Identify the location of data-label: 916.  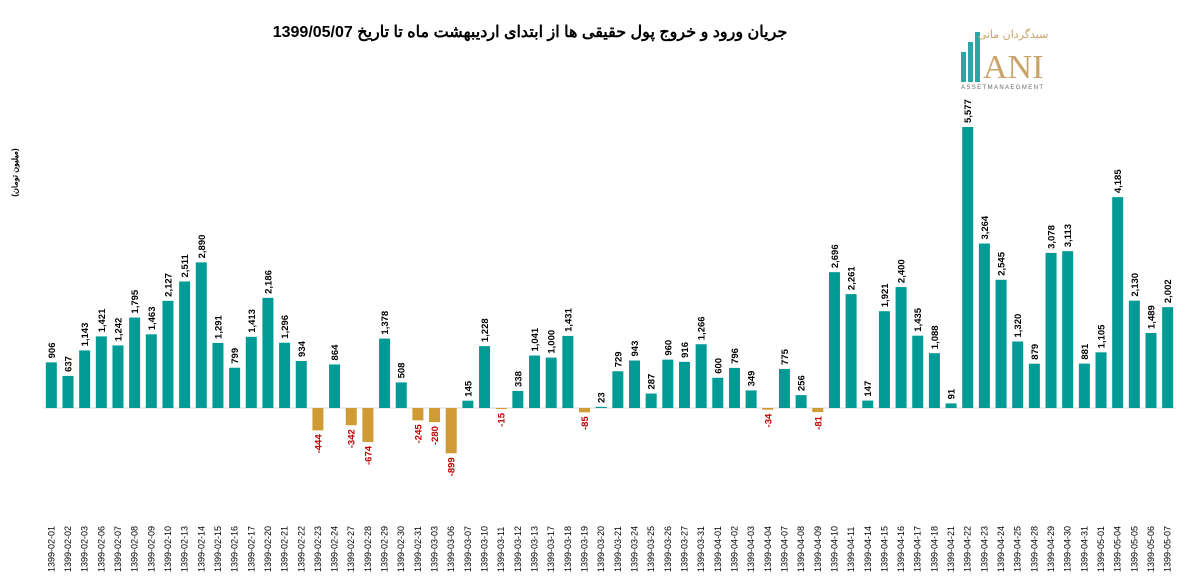
(685, 350).